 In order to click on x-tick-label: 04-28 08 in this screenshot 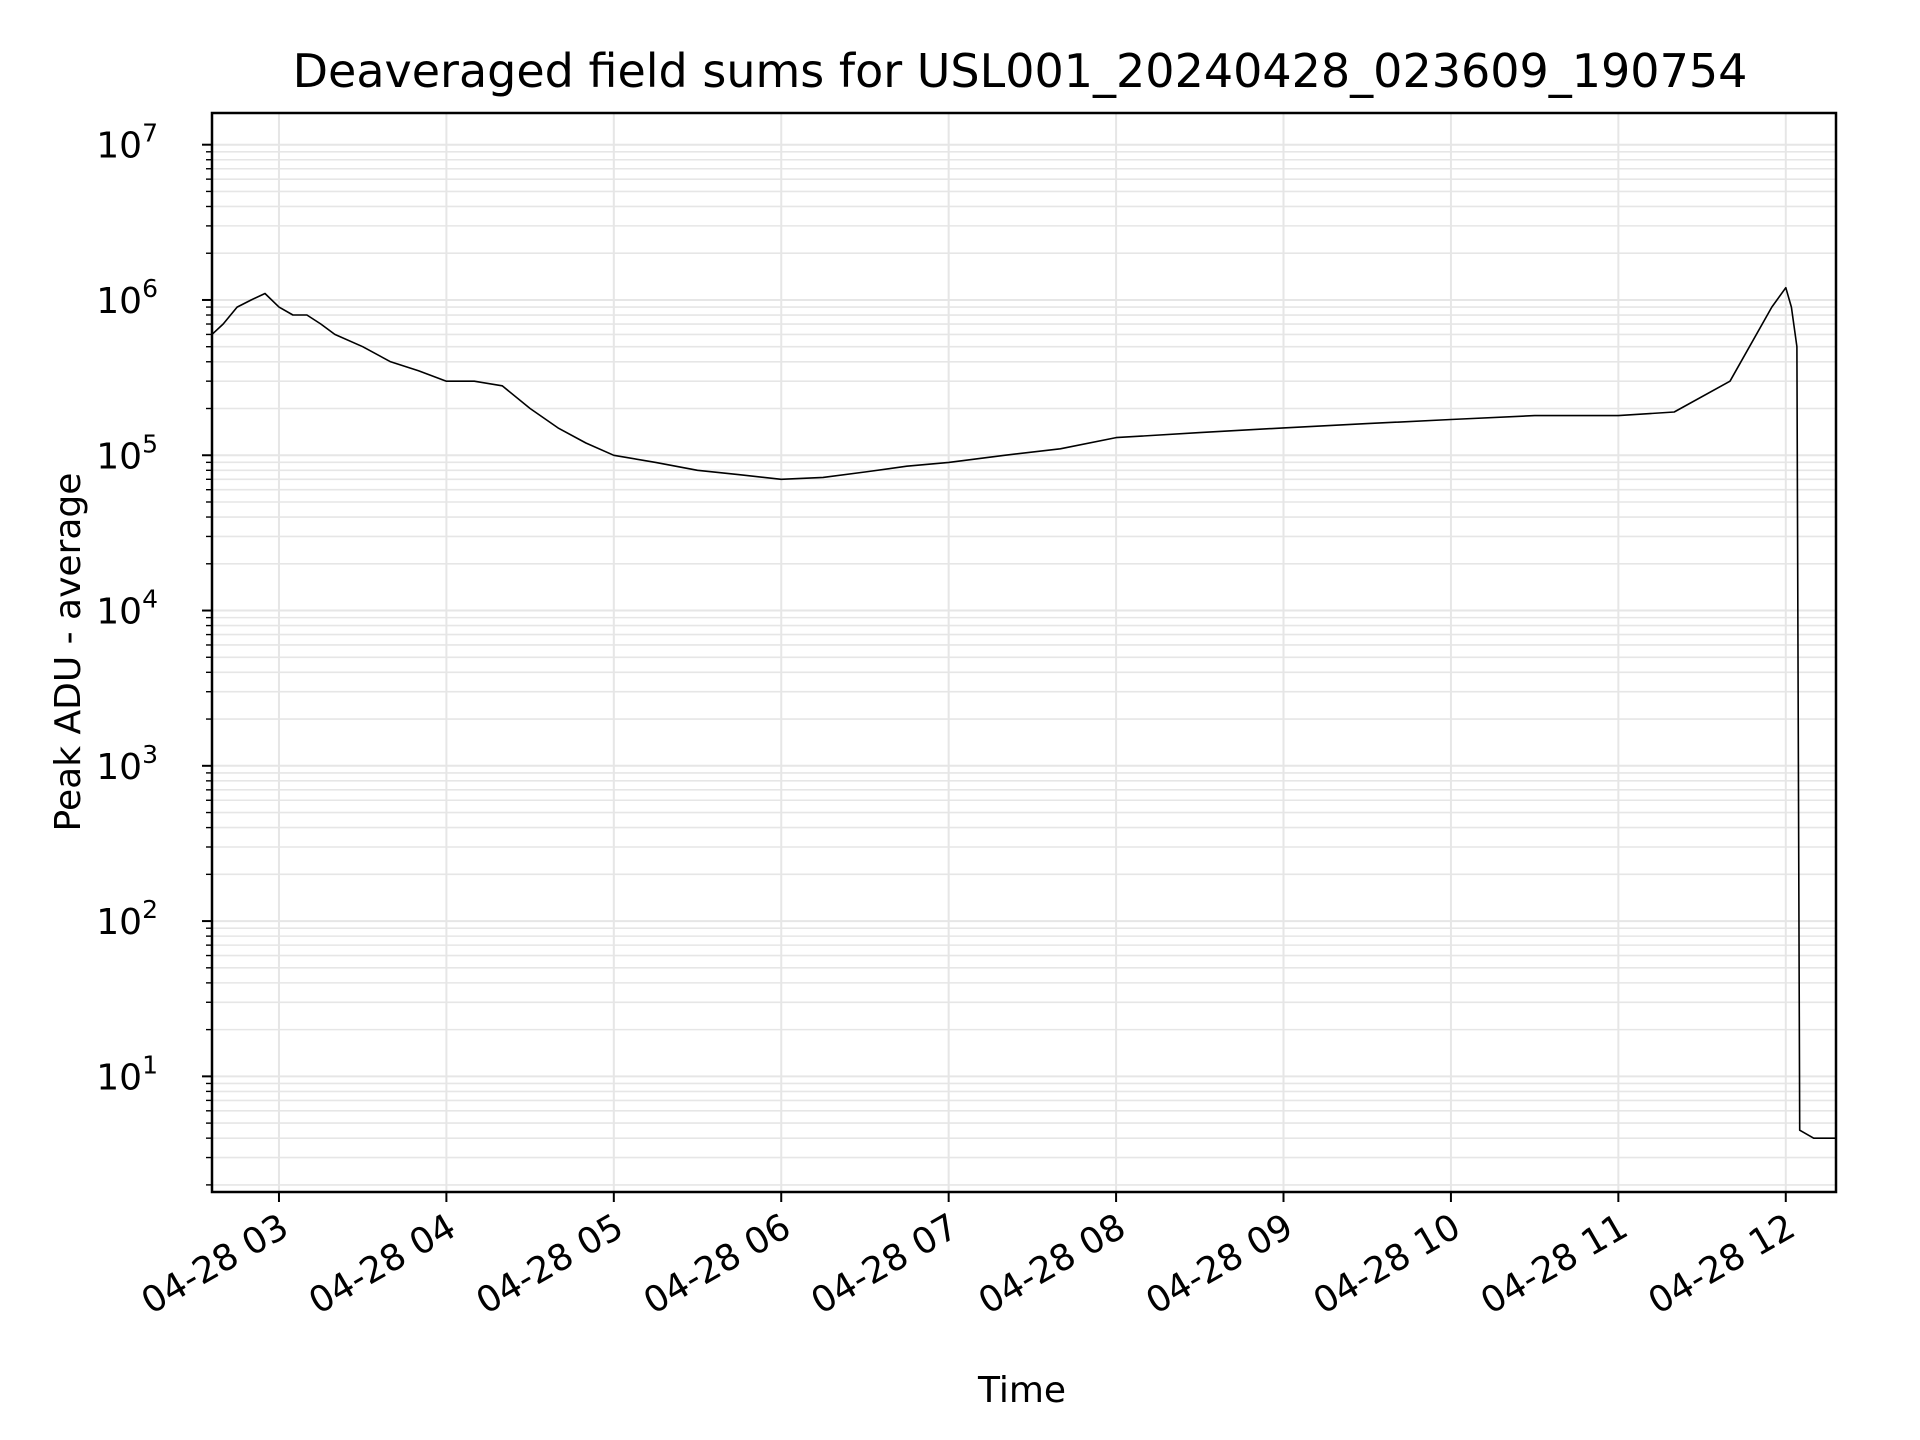, I will do `click(1052, 1264)`.